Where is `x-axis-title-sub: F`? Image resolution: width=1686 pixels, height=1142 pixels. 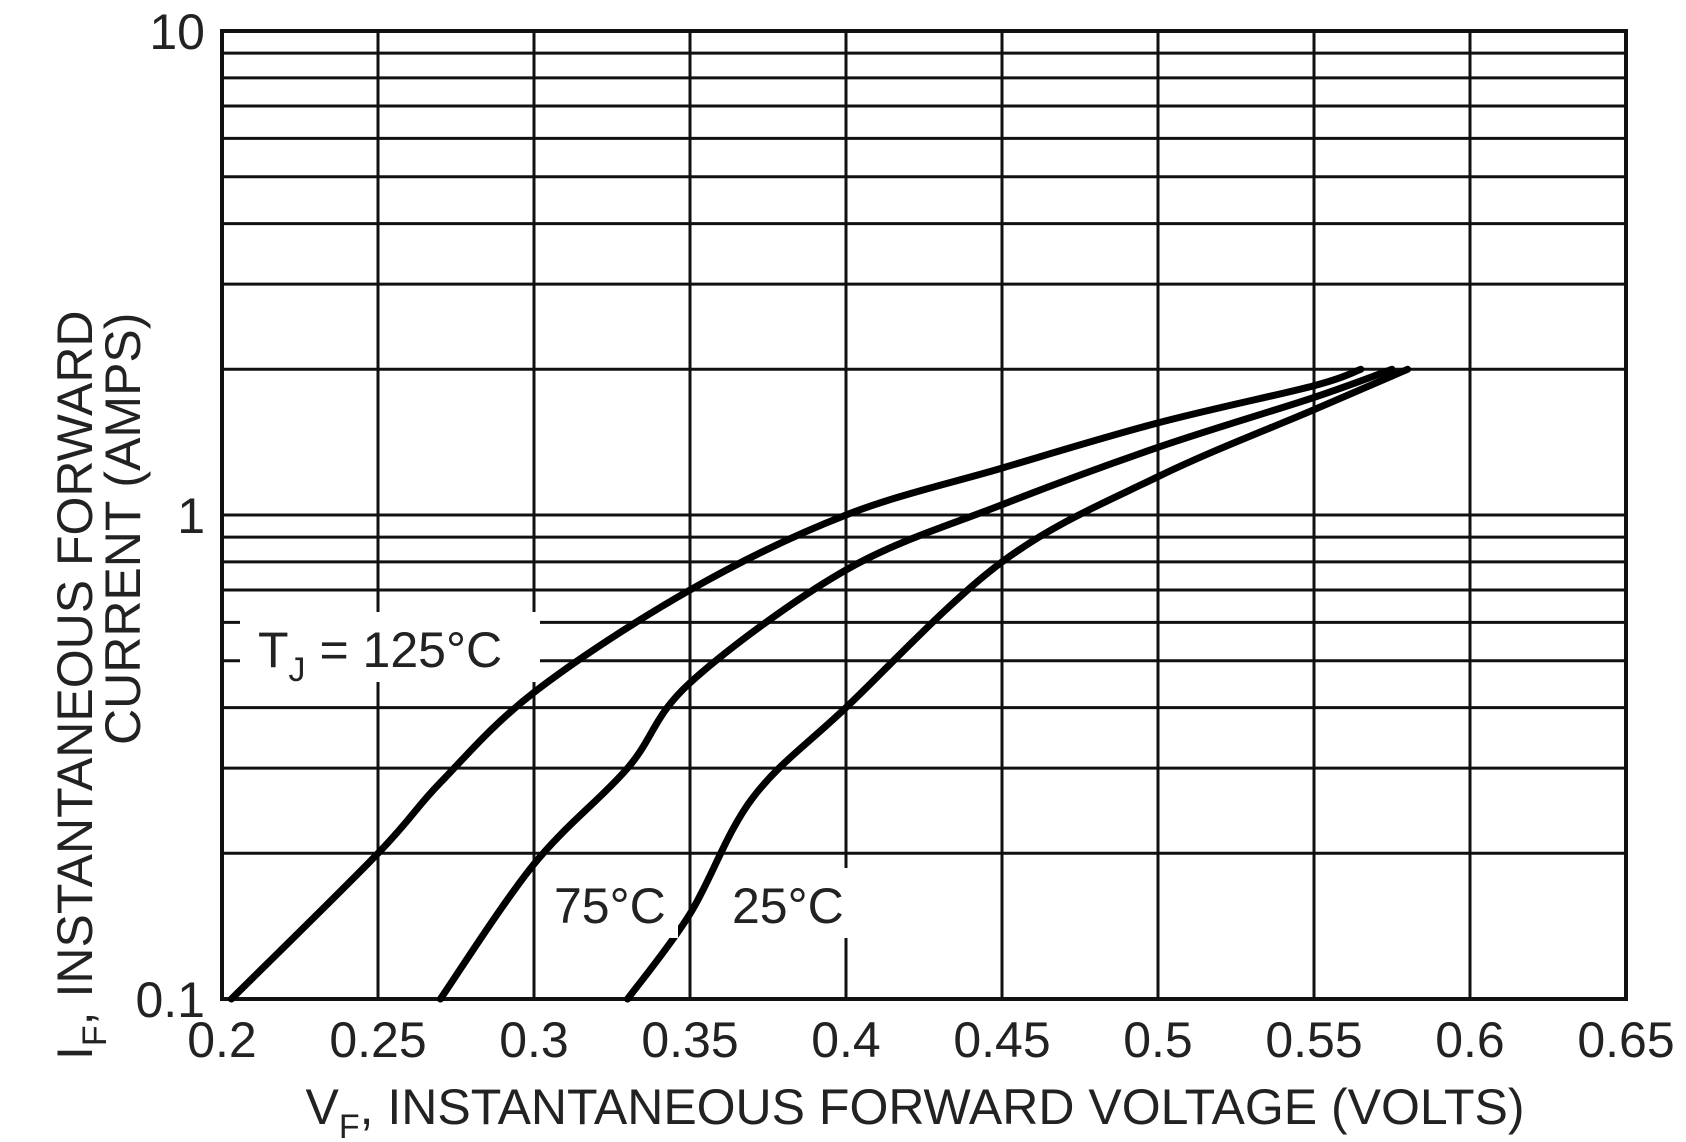 x-axis-title-sub: F is located at coordinates (349, 1125).